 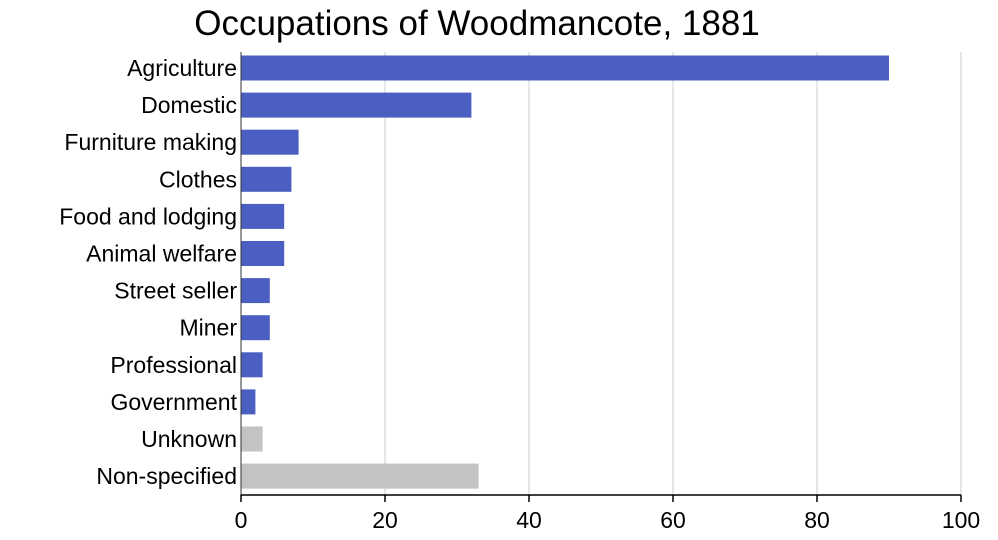 I want to click on category-label-non-specified: Non-specified, so click(x=166, y=476).